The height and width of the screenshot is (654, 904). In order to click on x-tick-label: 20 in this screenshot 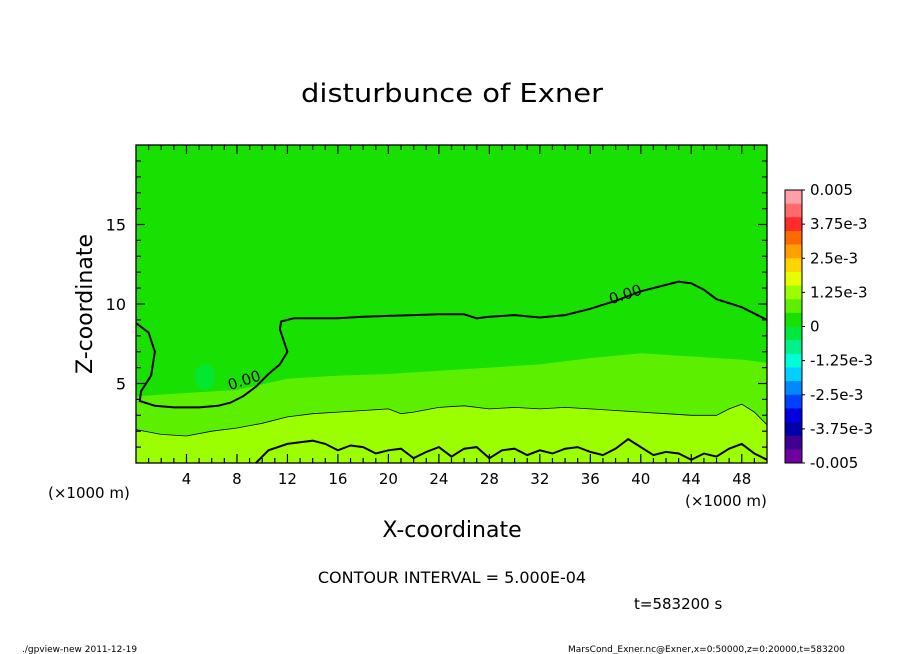, I will do `click(388, 479)`.